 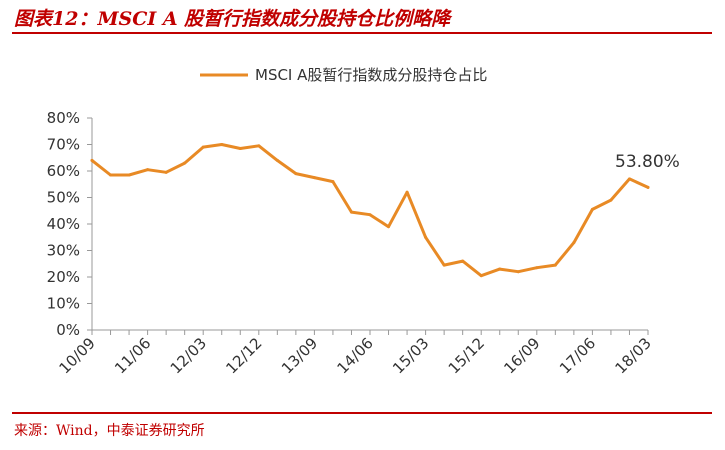 I want to click on y-tick-label: 20%, so click(x=63, y=277).